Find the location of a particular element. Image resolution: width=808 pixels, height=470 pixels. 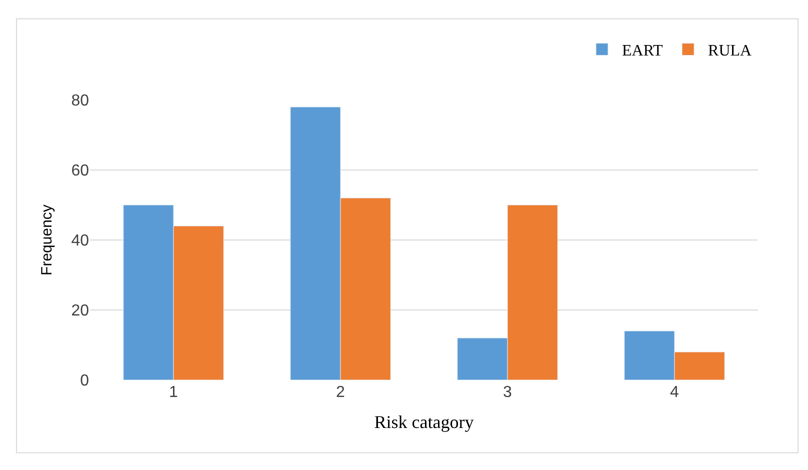

x-tick-label: 1 is located at coordinates (173, 392).